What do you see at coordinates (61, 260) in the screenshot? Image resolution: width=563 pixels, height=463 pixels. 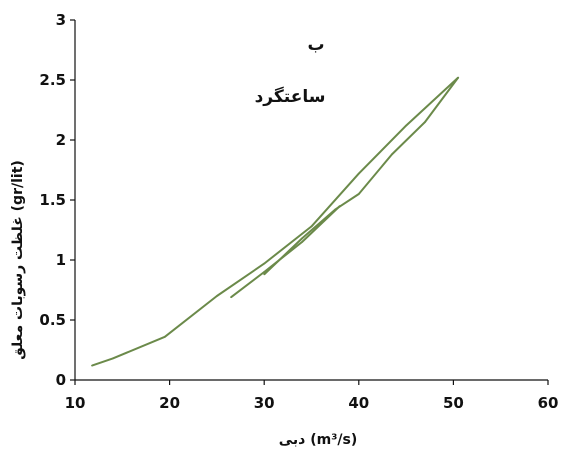 I see `y-tick-label: 1` at bounding box center [61, 260].